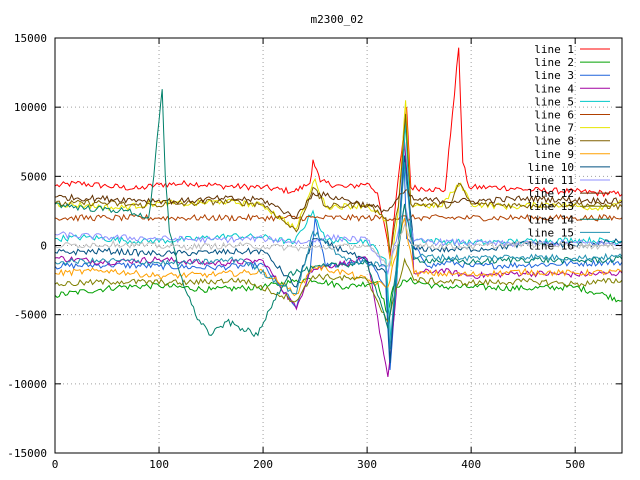  What do you see at coordinates (554, 101) in the screenshot?
I see `legend-label-5: line 5` at bounding box center [554, 101].